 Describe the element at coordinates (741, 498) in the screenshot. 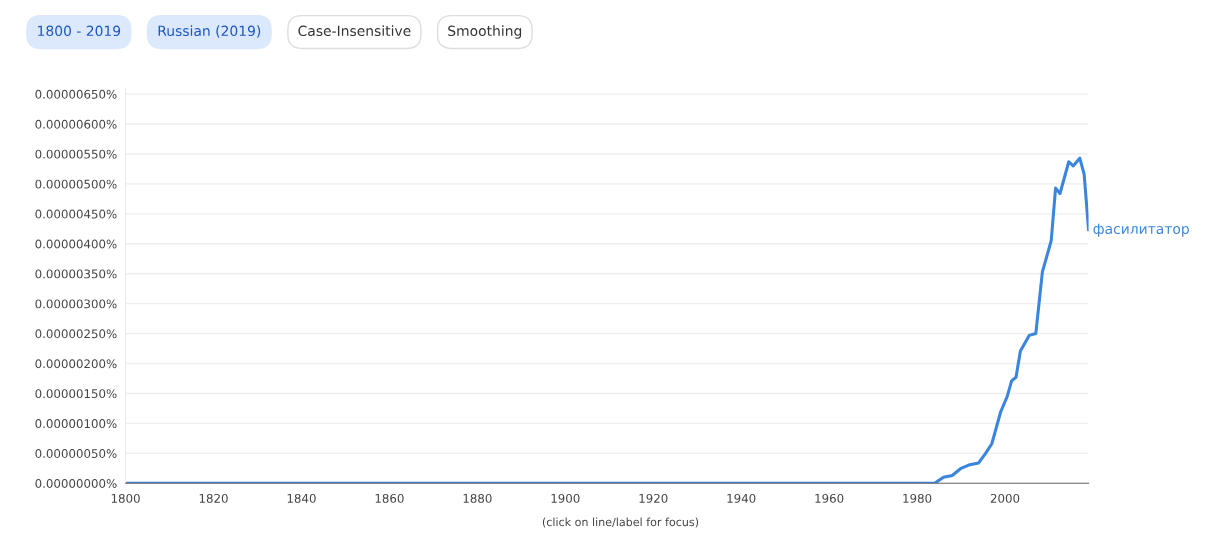

I see `x-tick-label: 1940` at that location.